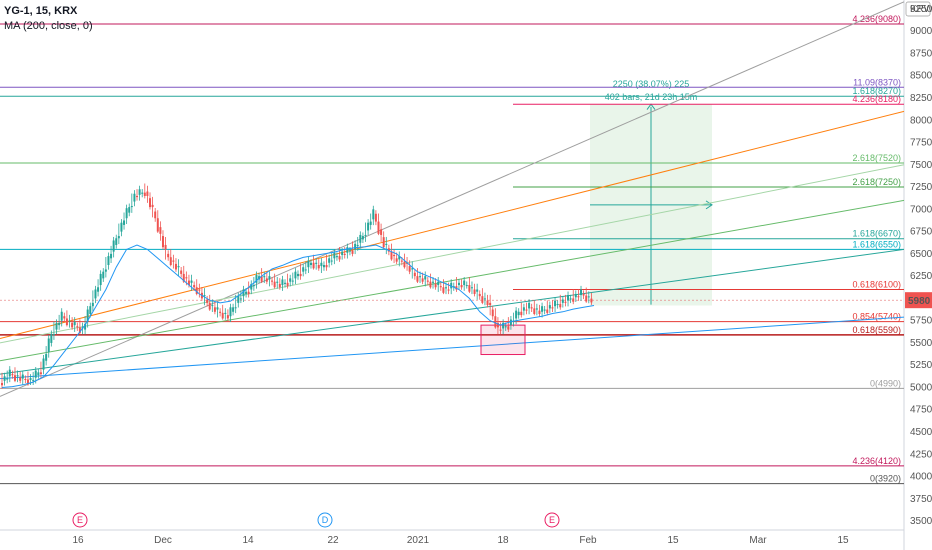 The height and width of the screenshot is (550, 932). I want to click on price-tick-label: 7500, so click(921, 165).